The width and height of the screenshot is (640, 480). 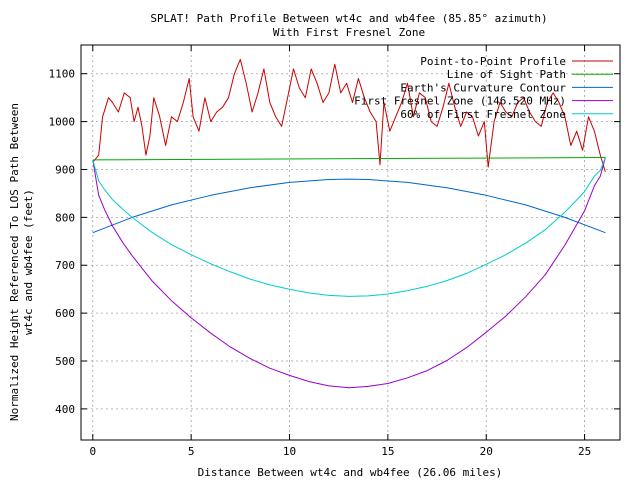 I want to click on legend-label-2: Earth's Curvature Contour, so click(x=483, y=87).